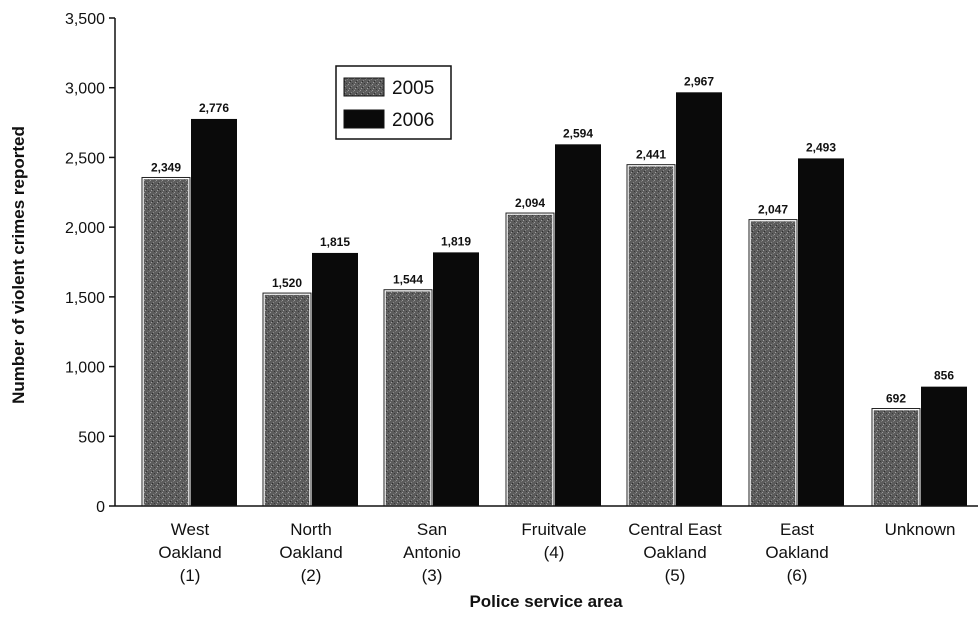  I want to click on y-tick-label: 500, so click(91, 437).